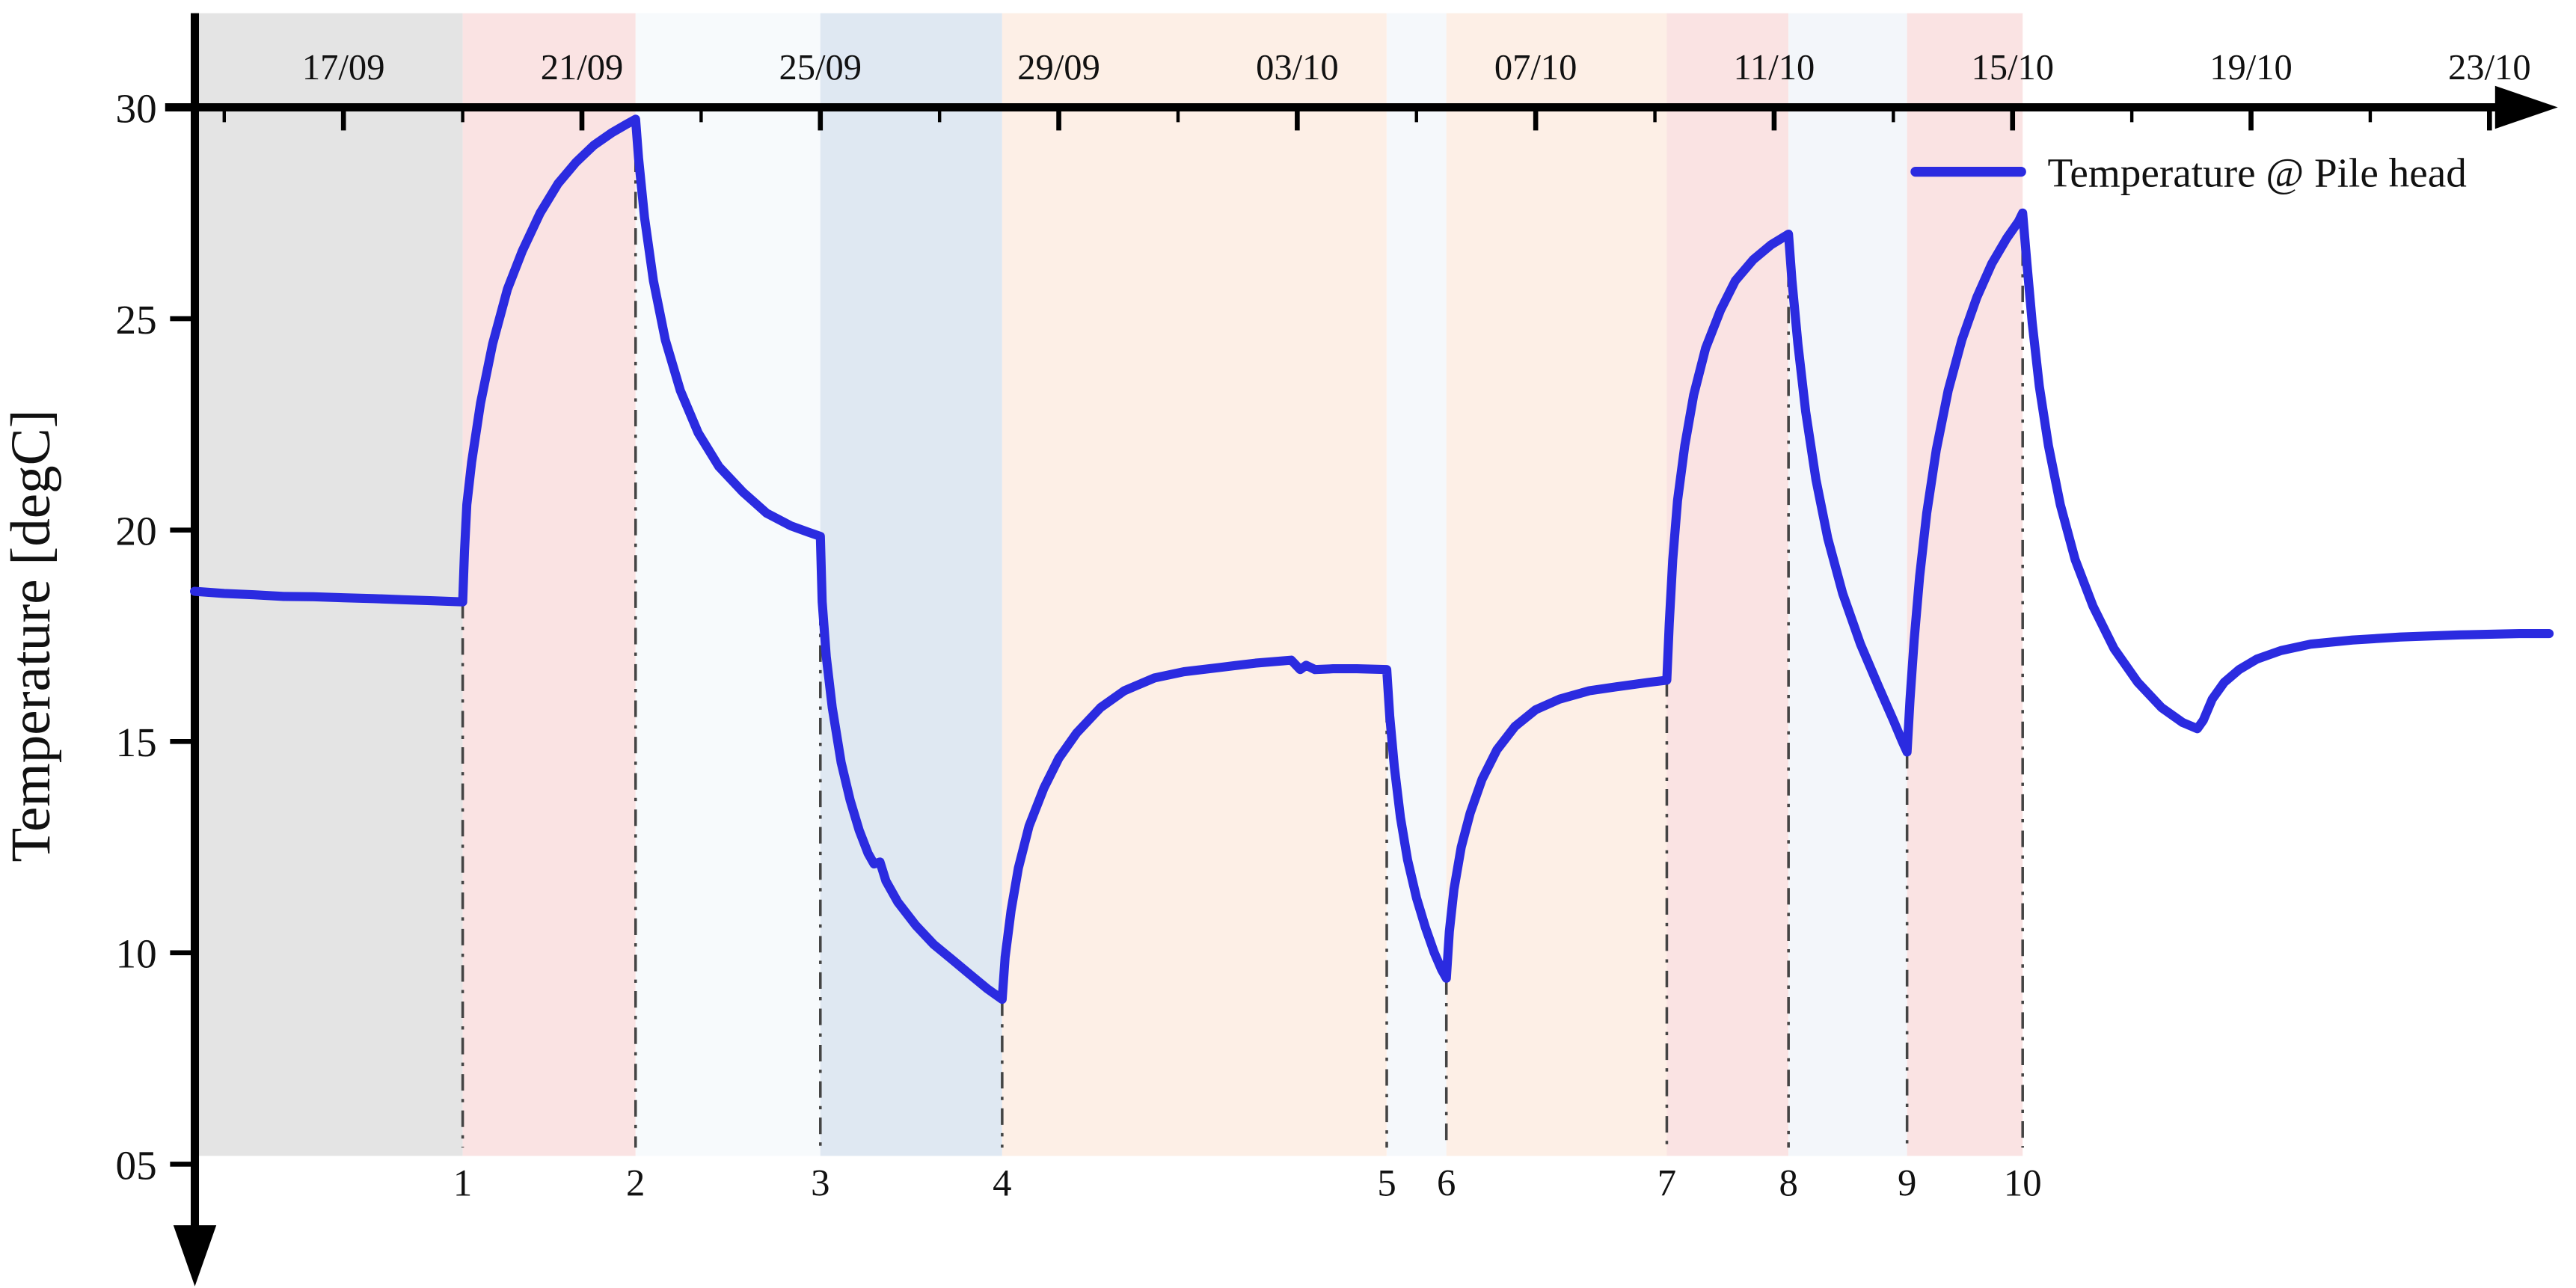 Image resolution: width=2576 pixels, height=1288 pixels. I want to click on x-tick-label-11/10: 11/10, so click(1774, 67).